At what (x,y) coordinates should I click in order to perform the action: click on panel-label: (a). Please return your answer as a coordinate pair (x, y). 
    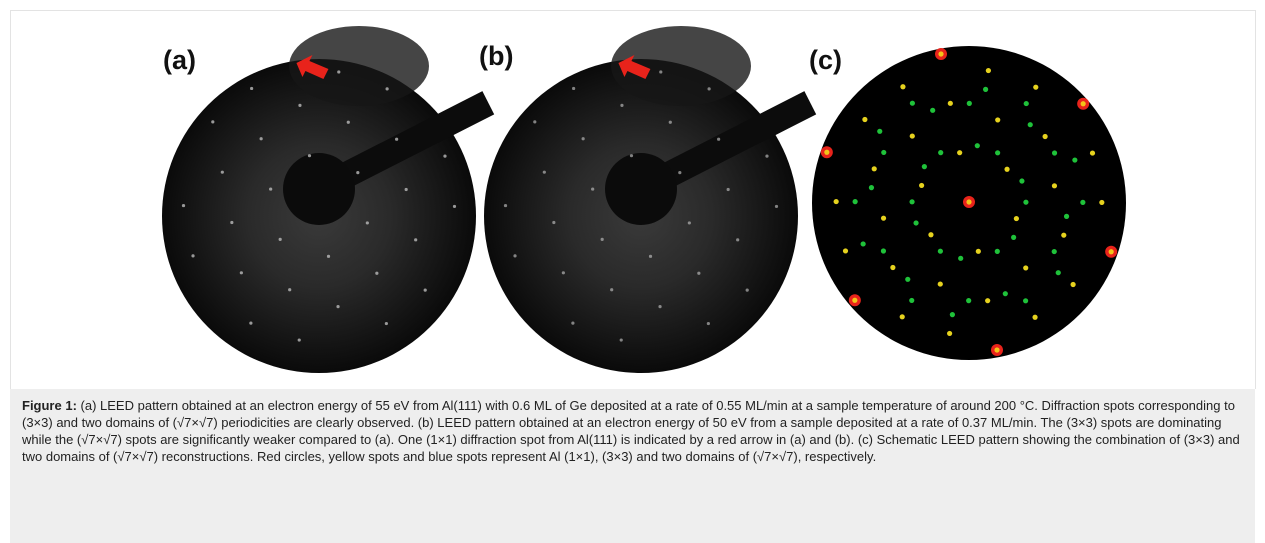
    Looking at the image, I should click on (179, 60).